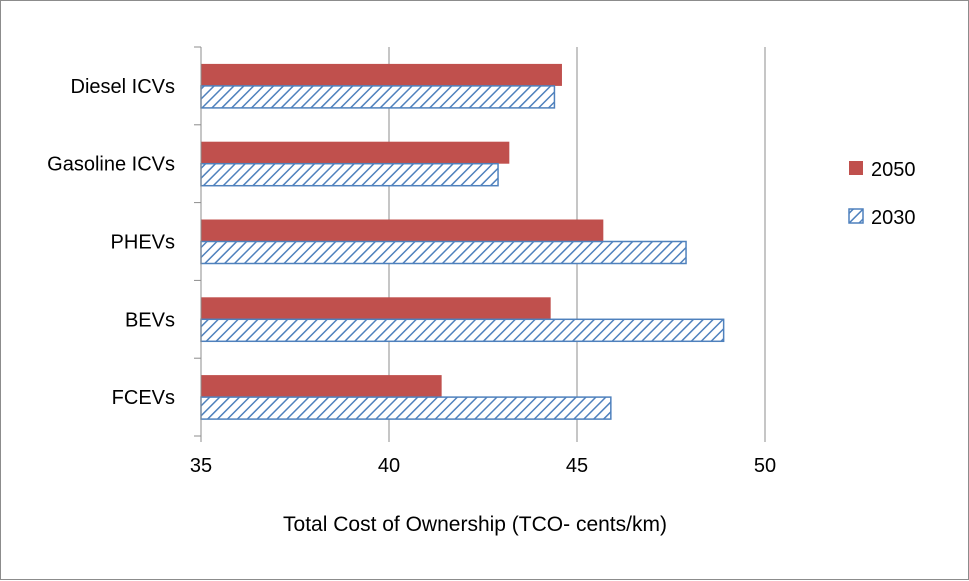 This screenshot has width=969, height=581. Describe the element at coordinates (381, 74) in the screenshot. I see `bar-2050-diesel-icvs` at that location.